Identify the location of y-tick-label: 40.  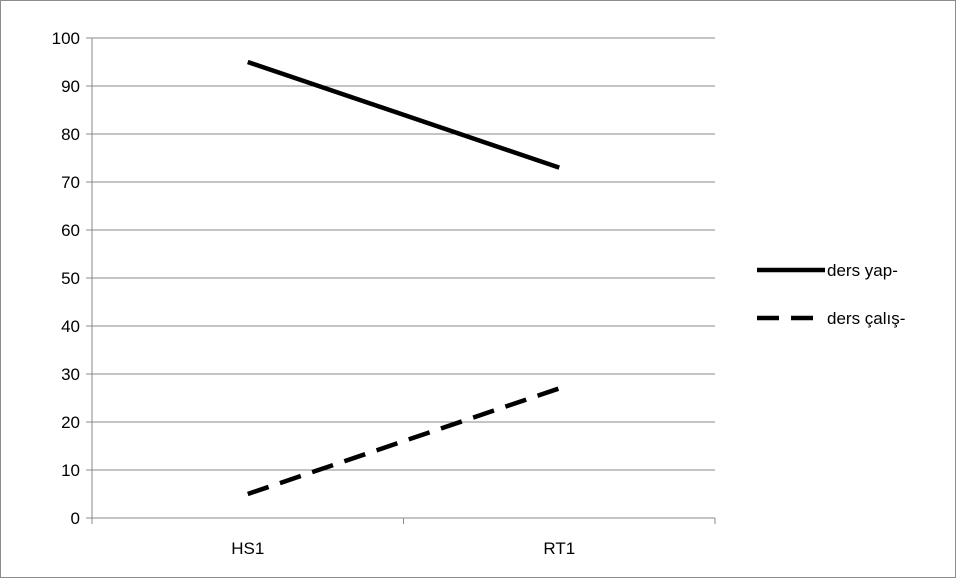
(70, 326).